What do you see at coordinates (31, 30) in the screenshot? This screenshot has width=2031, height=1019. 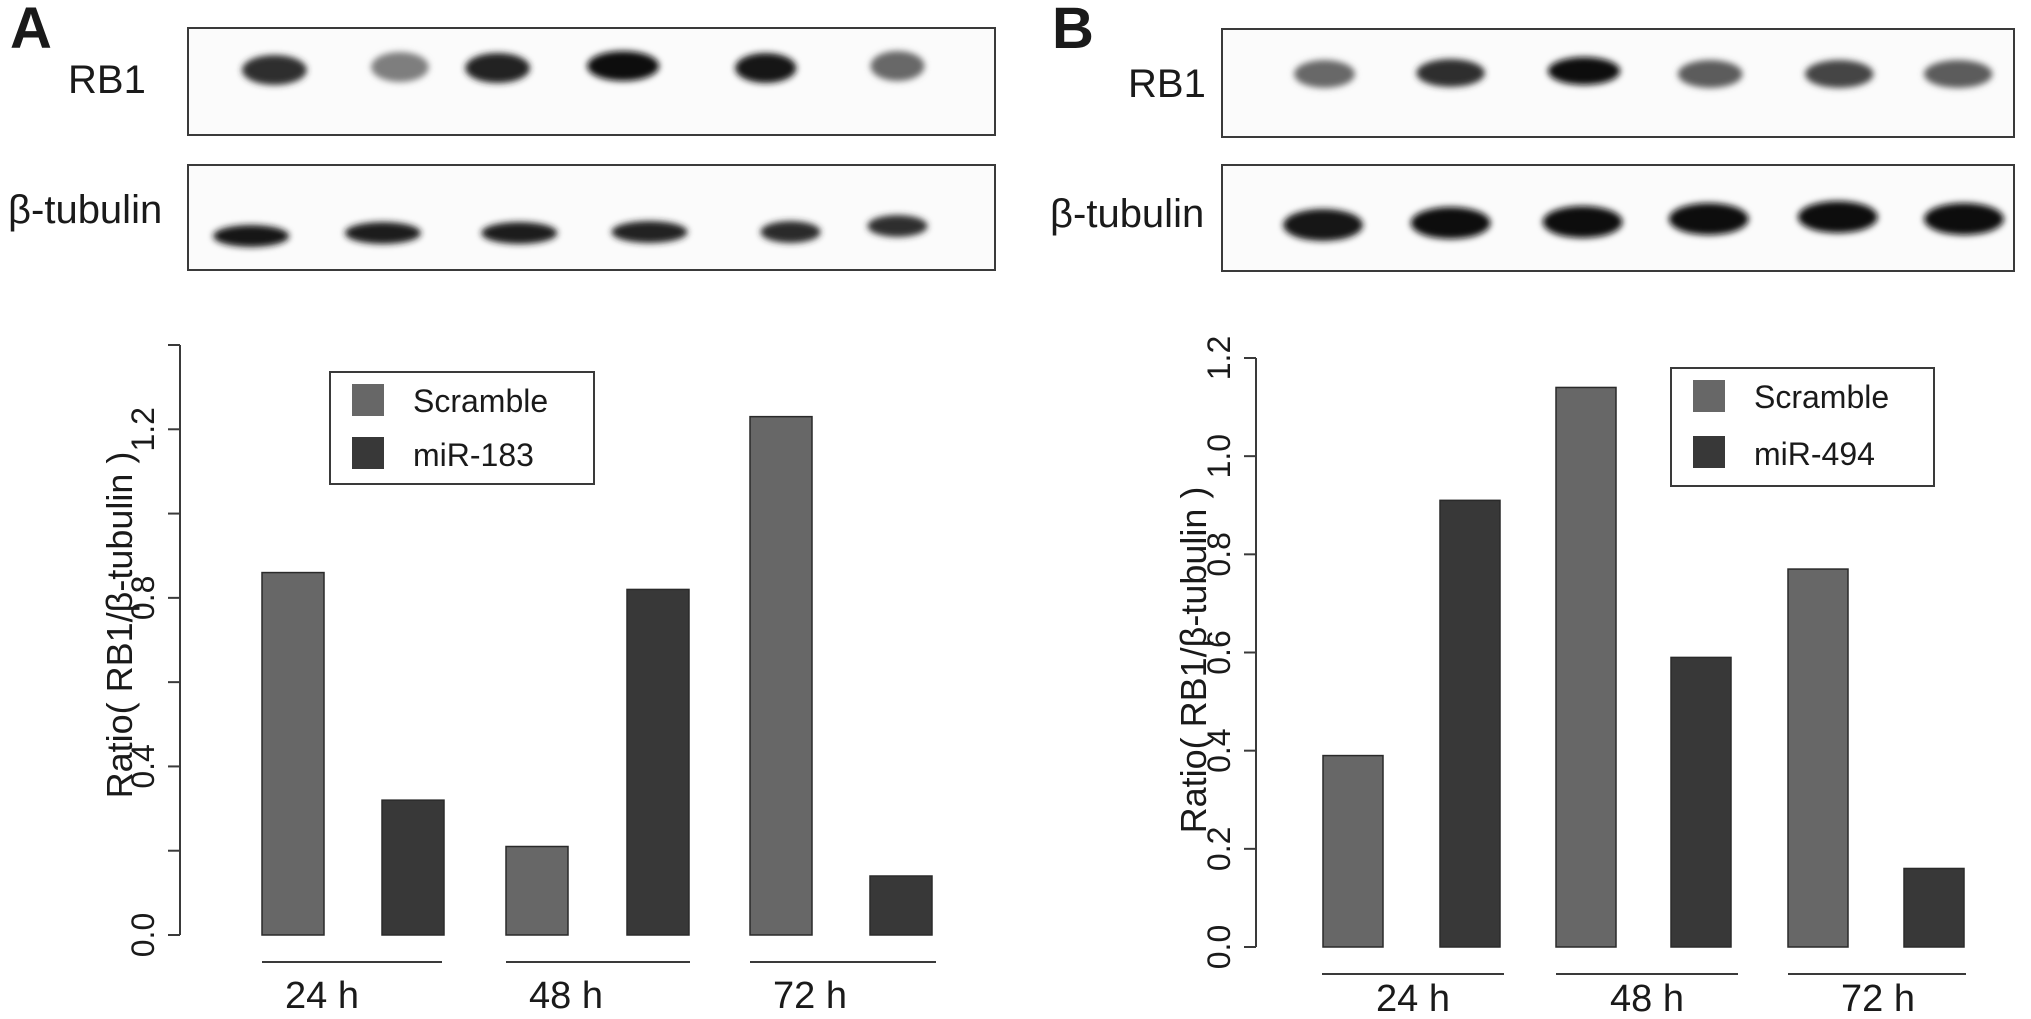 I see `panel-letter: A` at bounding box center [31, 30].